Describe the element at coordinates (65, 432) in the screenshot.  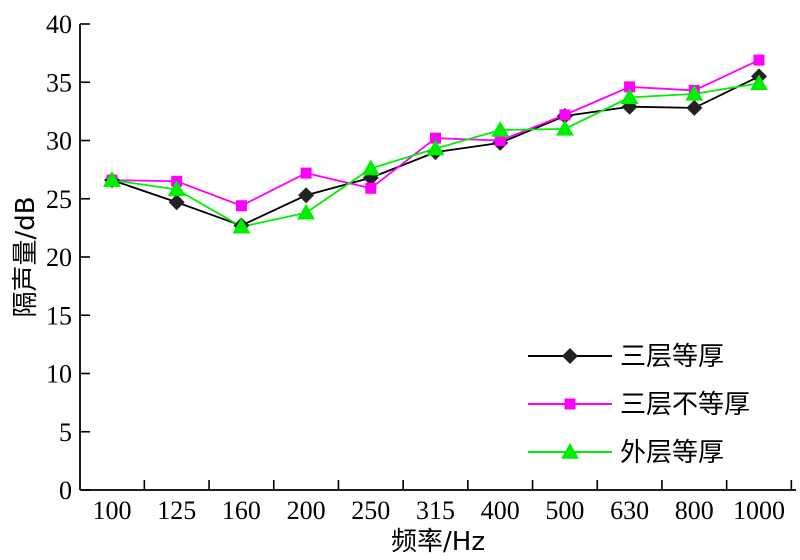
I see `y-tick-label: 5` at that location.